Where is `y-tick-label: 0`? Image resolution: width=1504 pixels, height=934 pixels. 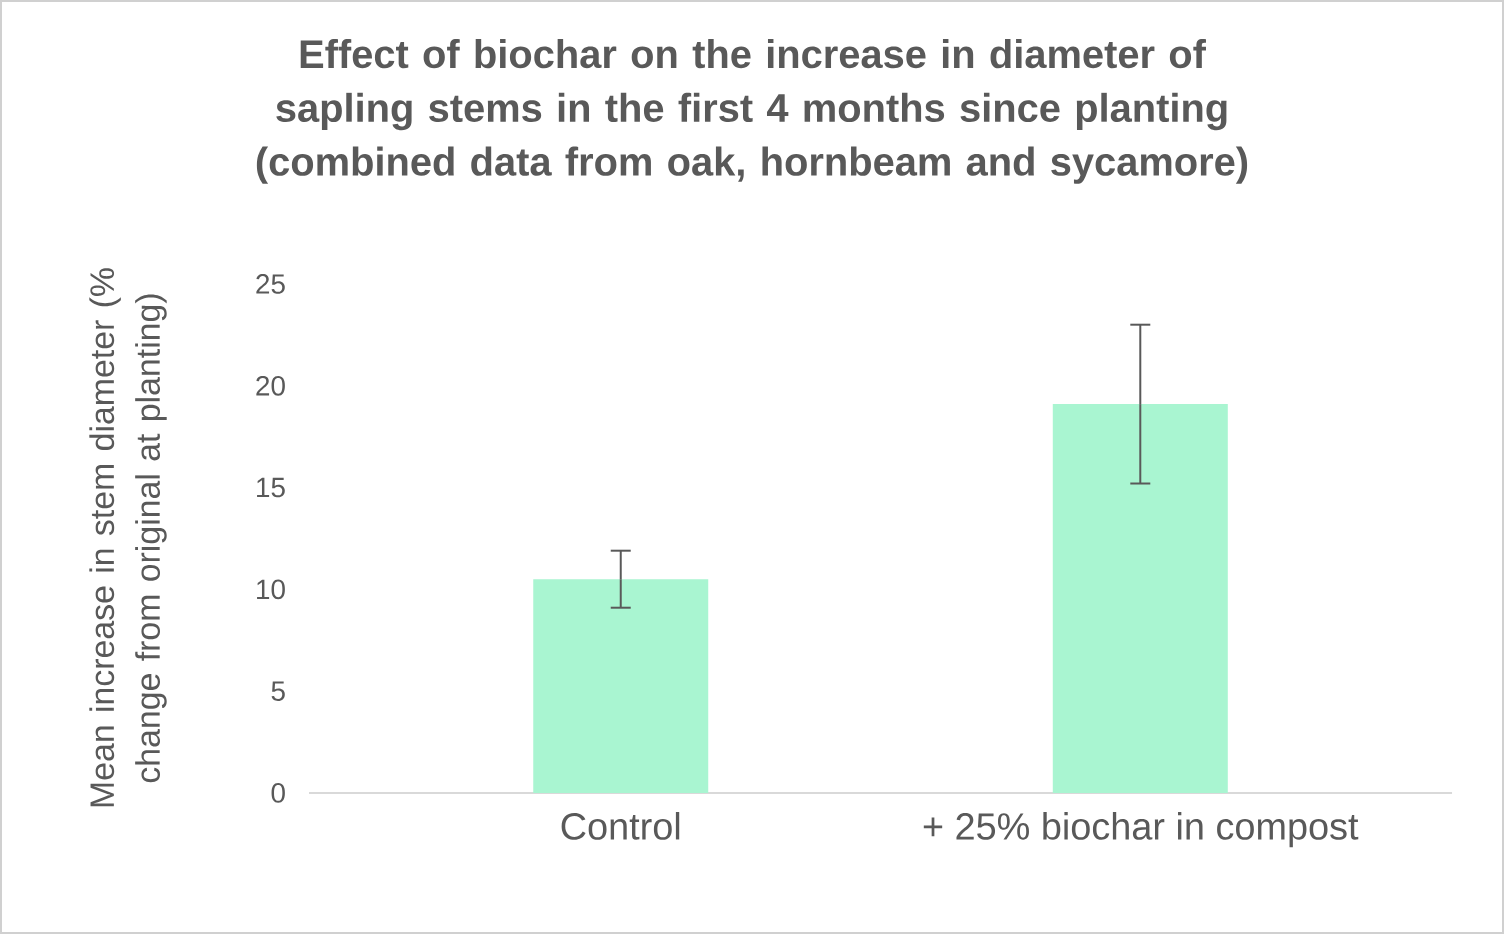
y-tick-label: 0 is located at coordinates (278, 793).